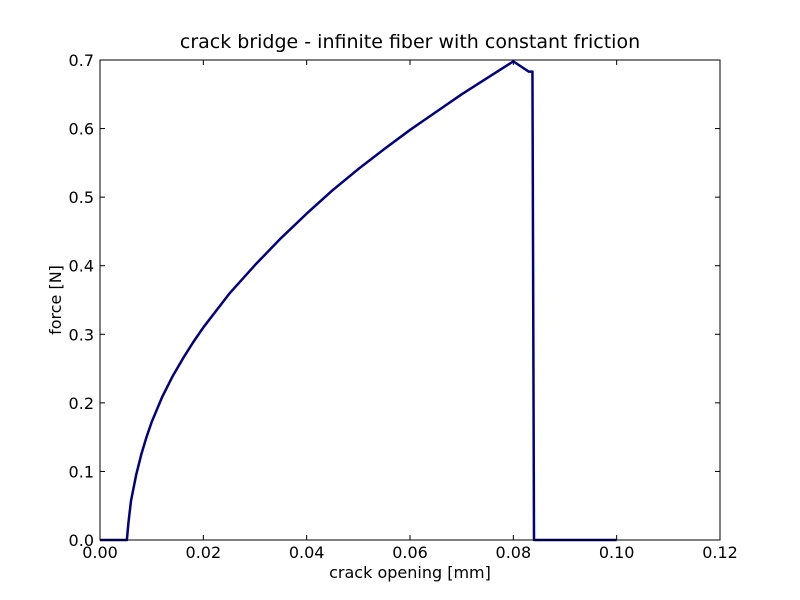 The height and width of the screenshot is (600, 800). Describe the element at coordinates (81, 334) in the screenshot. I see `y-tick-label: 0.3` at that location.